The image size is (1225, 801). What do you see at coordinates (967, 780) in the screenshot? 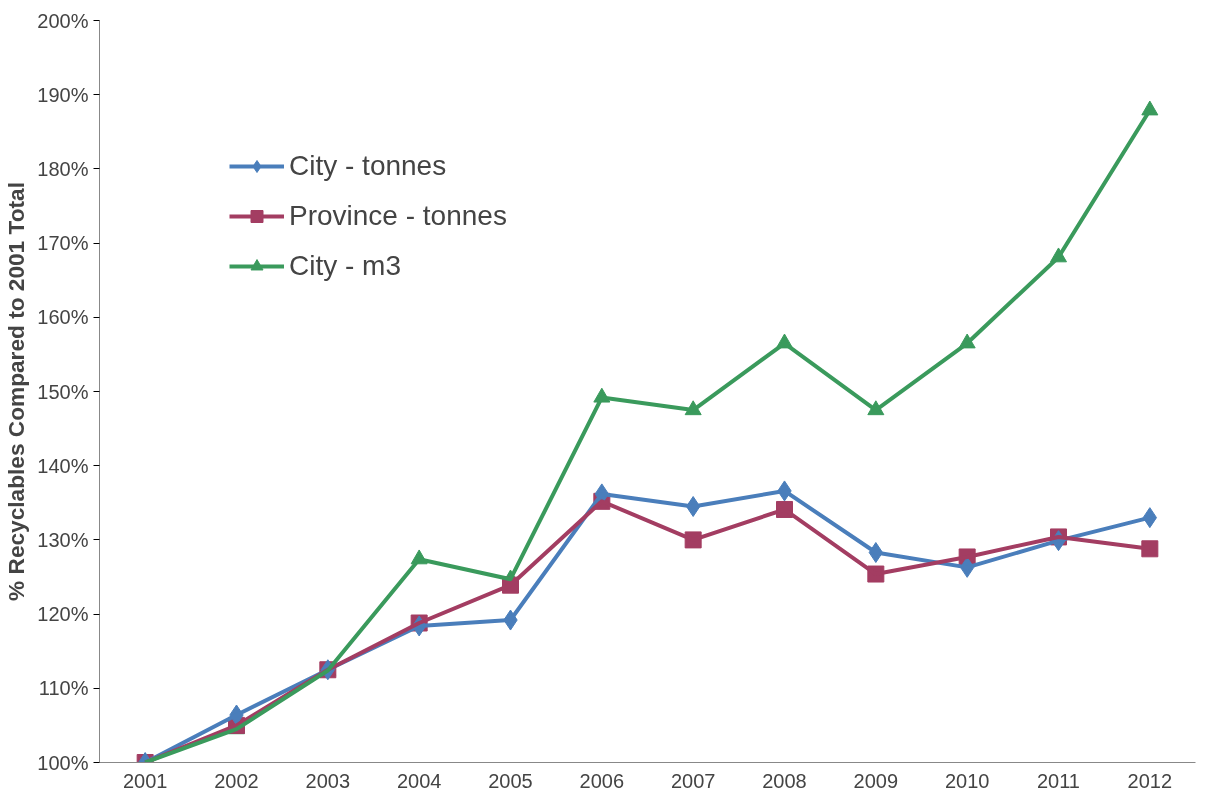
I see `x-tick-label: 2010` at bounding box center [967, 780].